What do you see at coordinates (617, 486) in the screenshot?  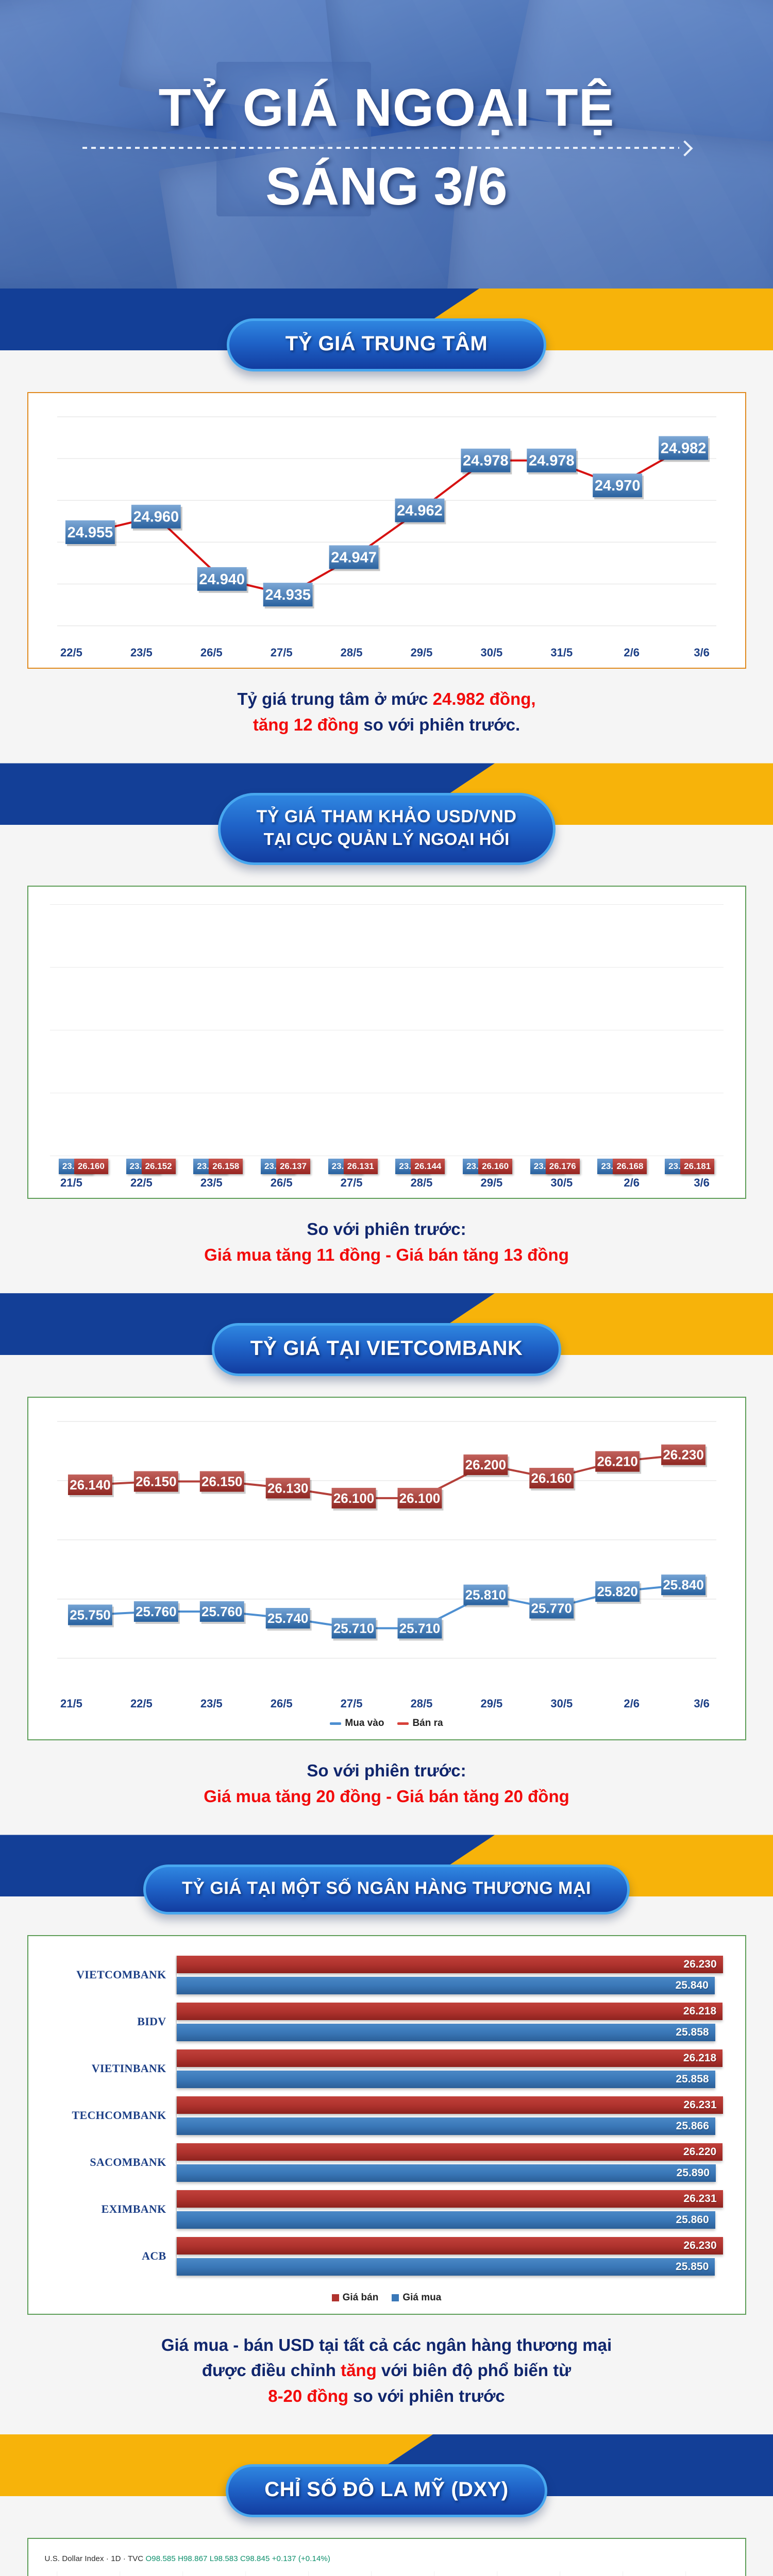 I see `svg-text: 24.970` at bounding box center [617, 486].